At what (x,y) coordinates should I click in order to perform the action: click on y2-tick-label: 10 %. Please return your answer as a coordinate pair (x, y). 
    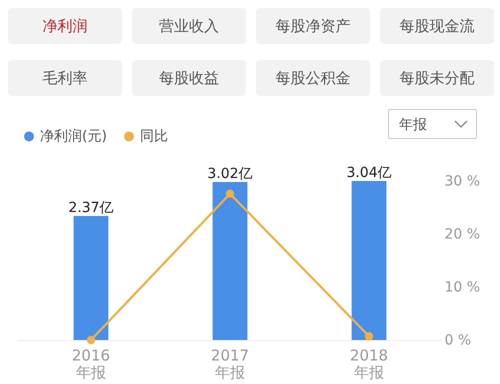
    Looking at the image, I should click on (462, 288).